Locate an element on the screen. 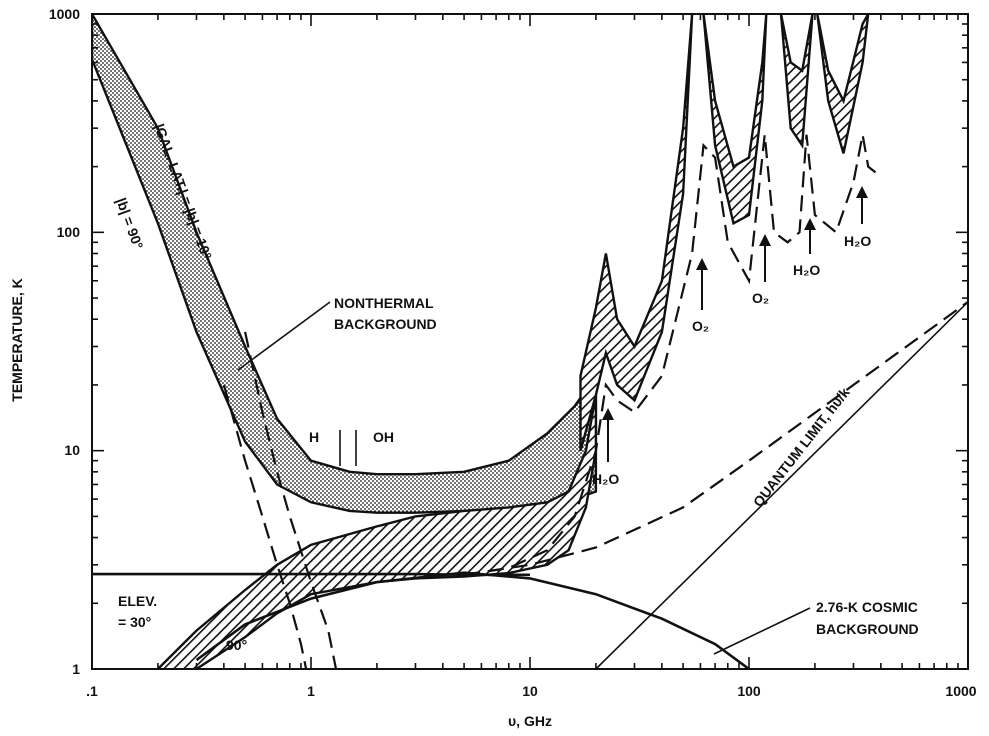 This screenshot has width=989, height=736. annotation-background: BACKGROUND is located at coordinates (385, 324).